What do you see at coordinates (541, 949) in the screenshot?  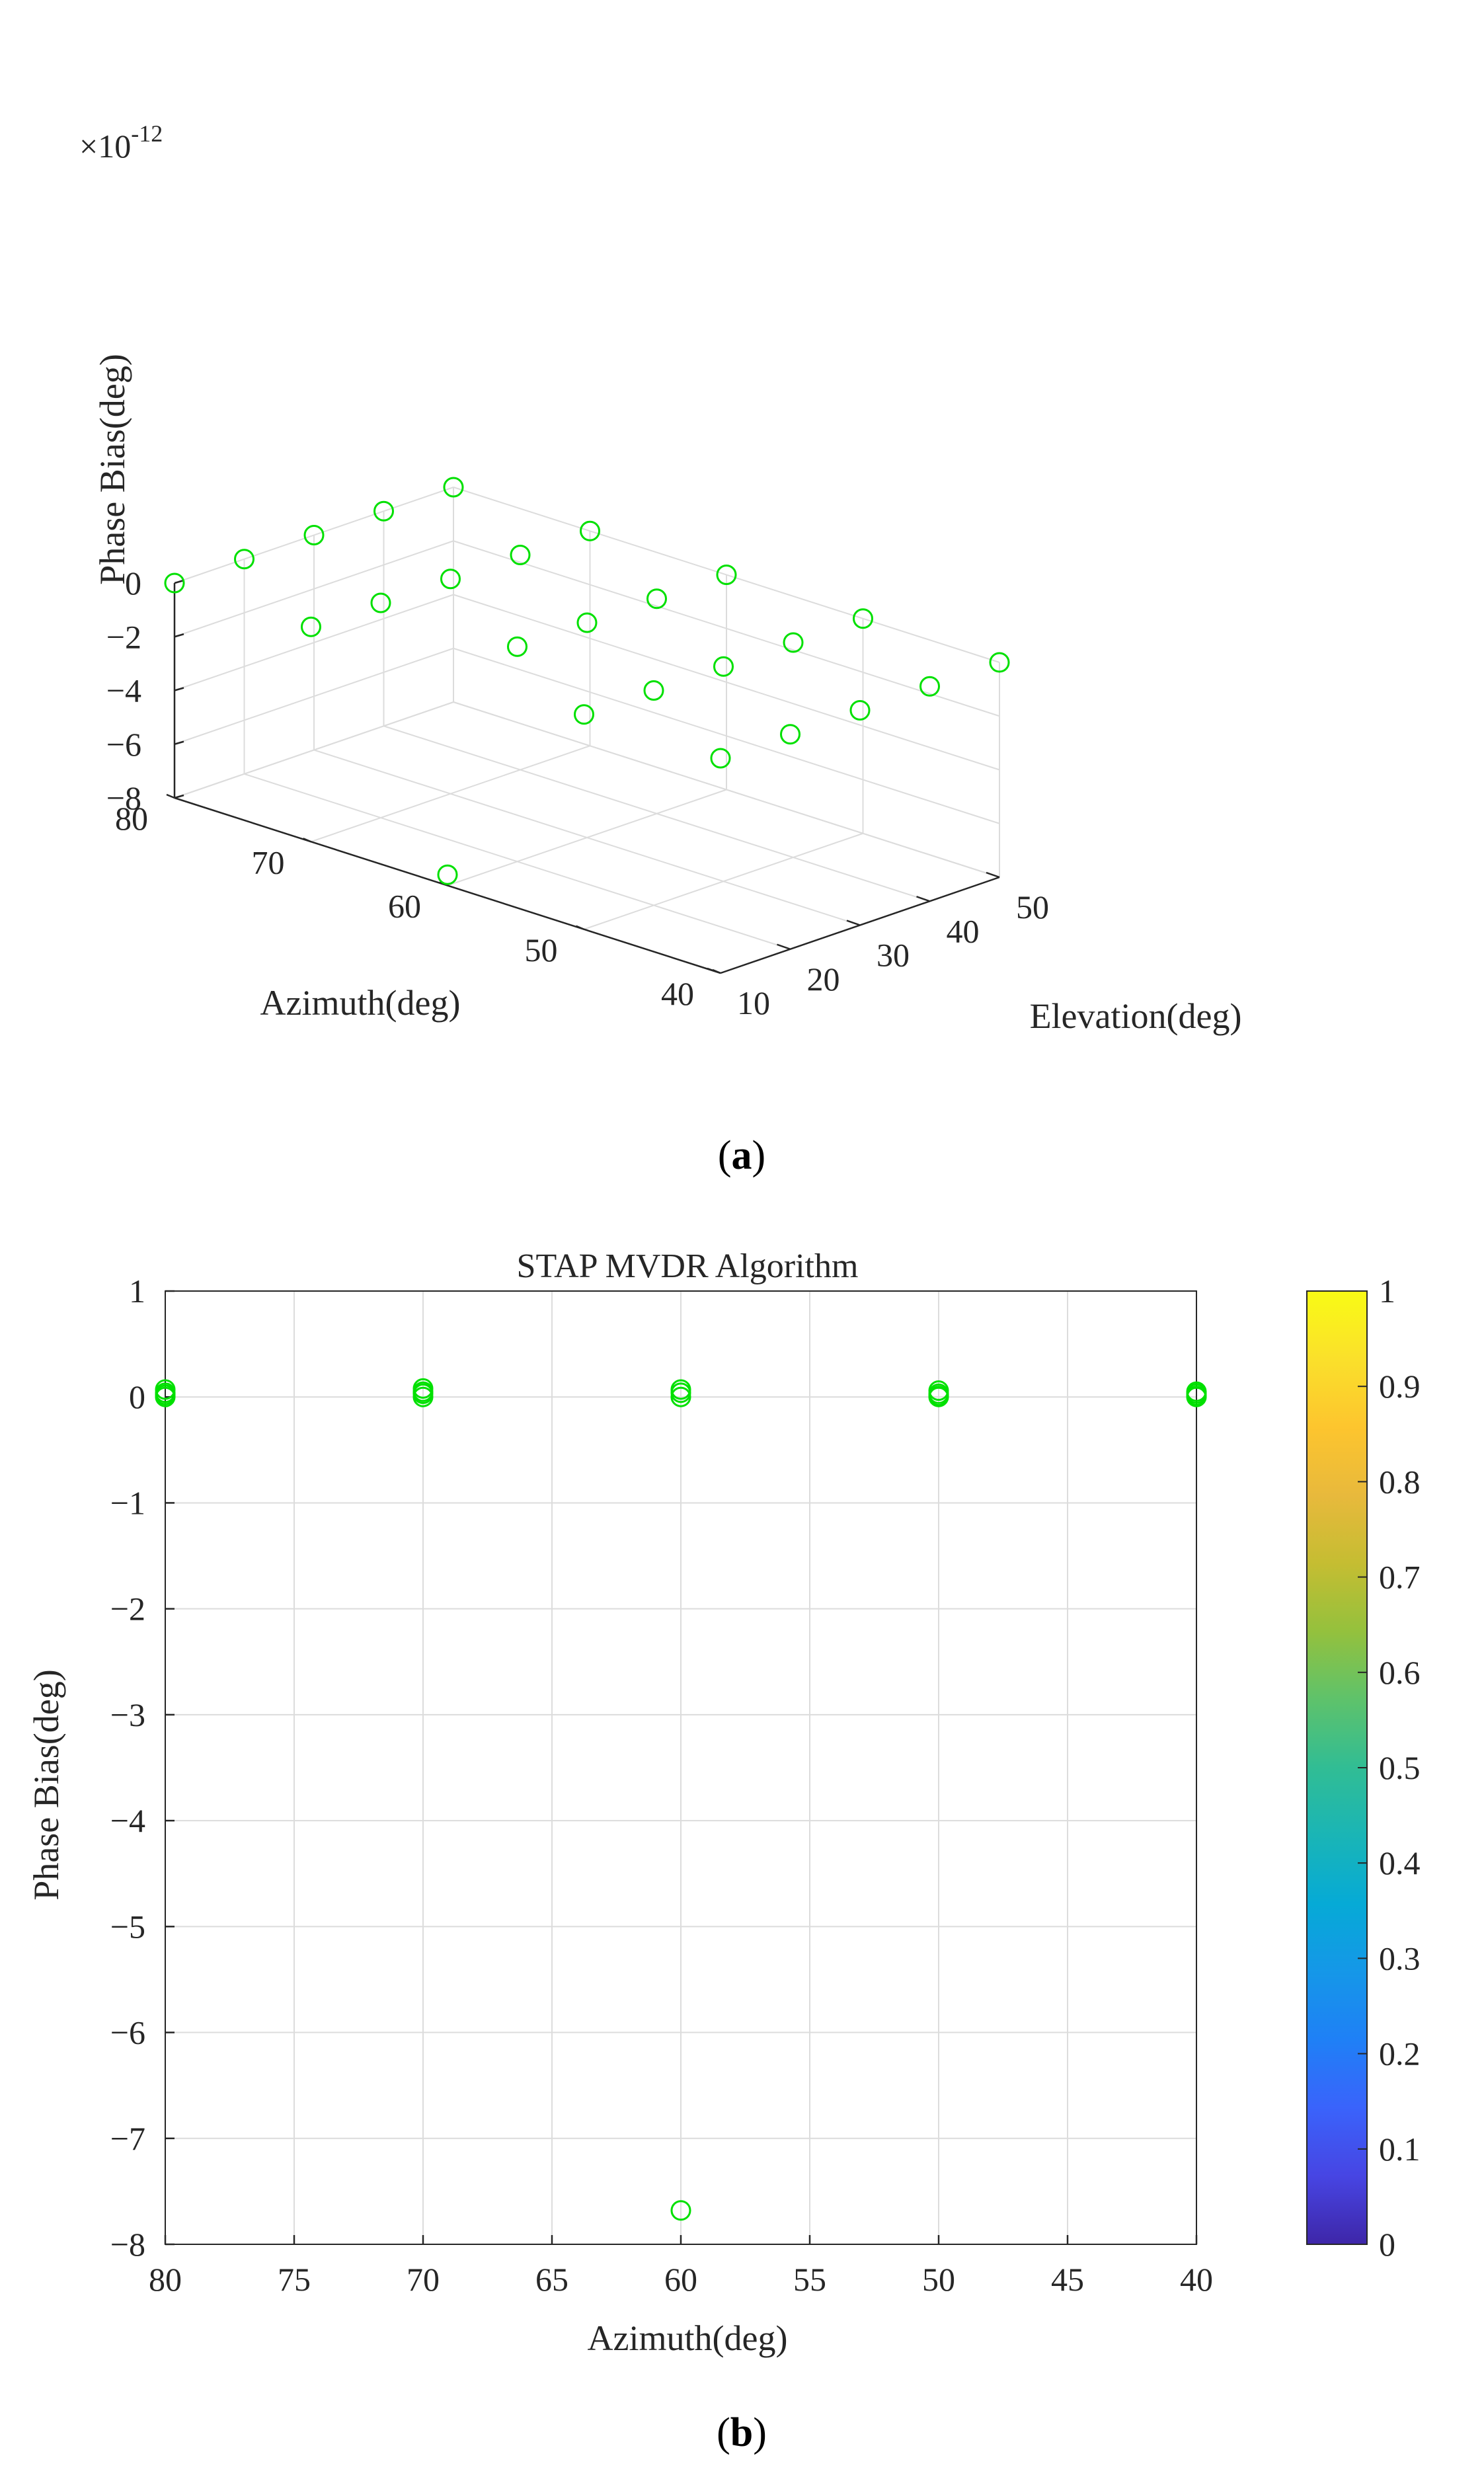 I see `azimuth-tick-label: 50` at bounding box center [541, 949].